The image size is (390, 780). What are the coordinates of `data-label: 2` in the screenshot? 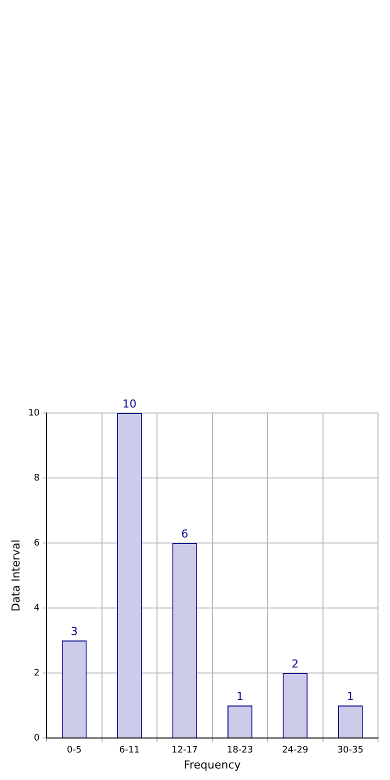 It's located at (295, 663).